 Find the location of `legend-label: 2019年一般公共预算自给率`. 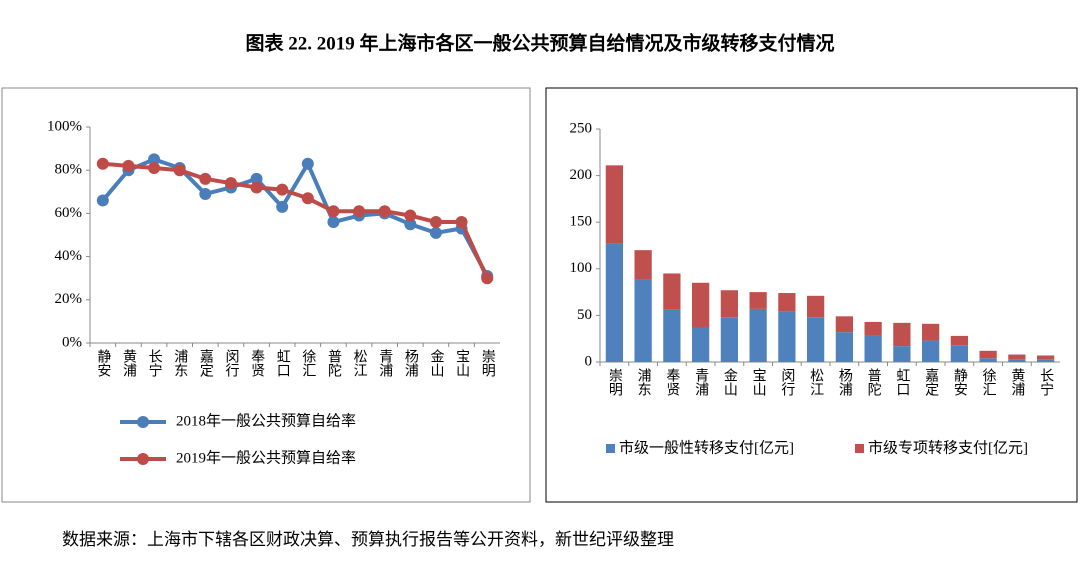

legend-label: 2019年一般公共预算自给率 is located at coordinates (266, 457).